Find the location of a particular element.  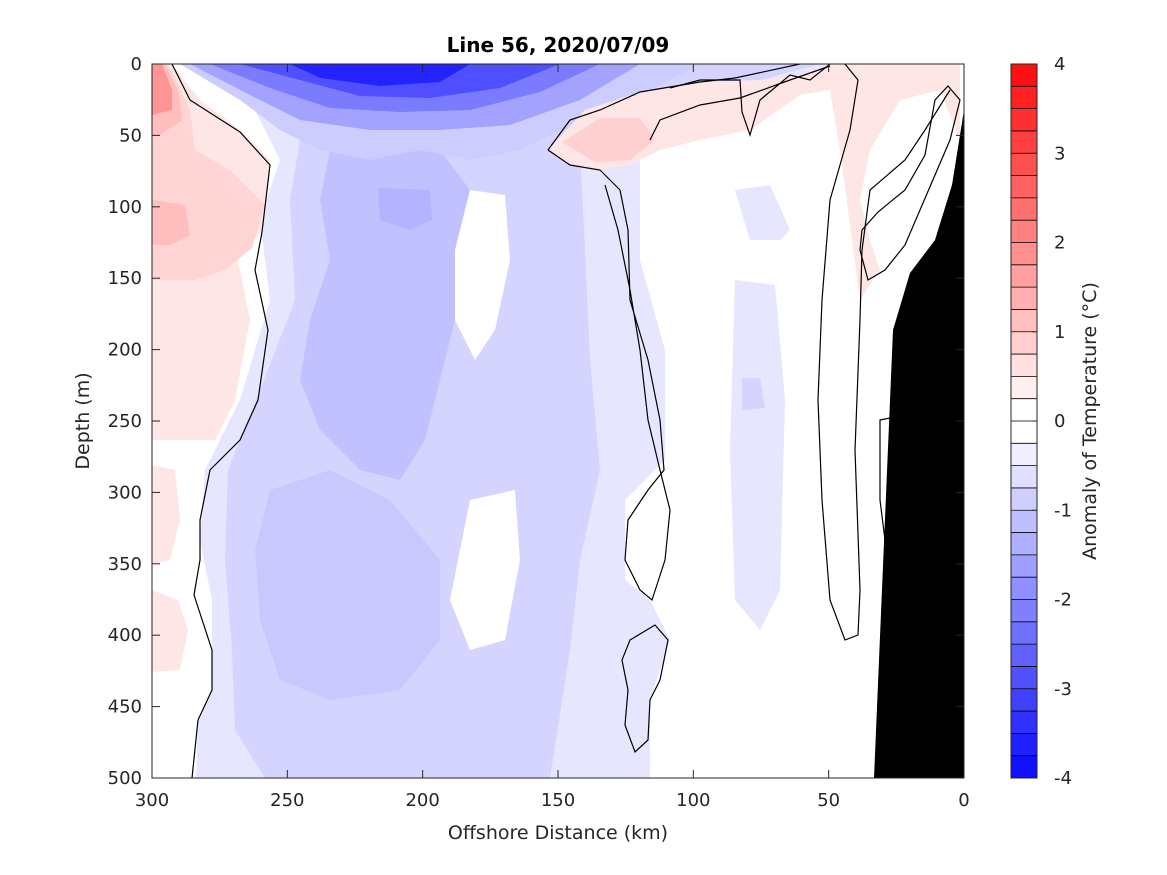

x-tick-label: 50 is located at coordinates (828, 800).